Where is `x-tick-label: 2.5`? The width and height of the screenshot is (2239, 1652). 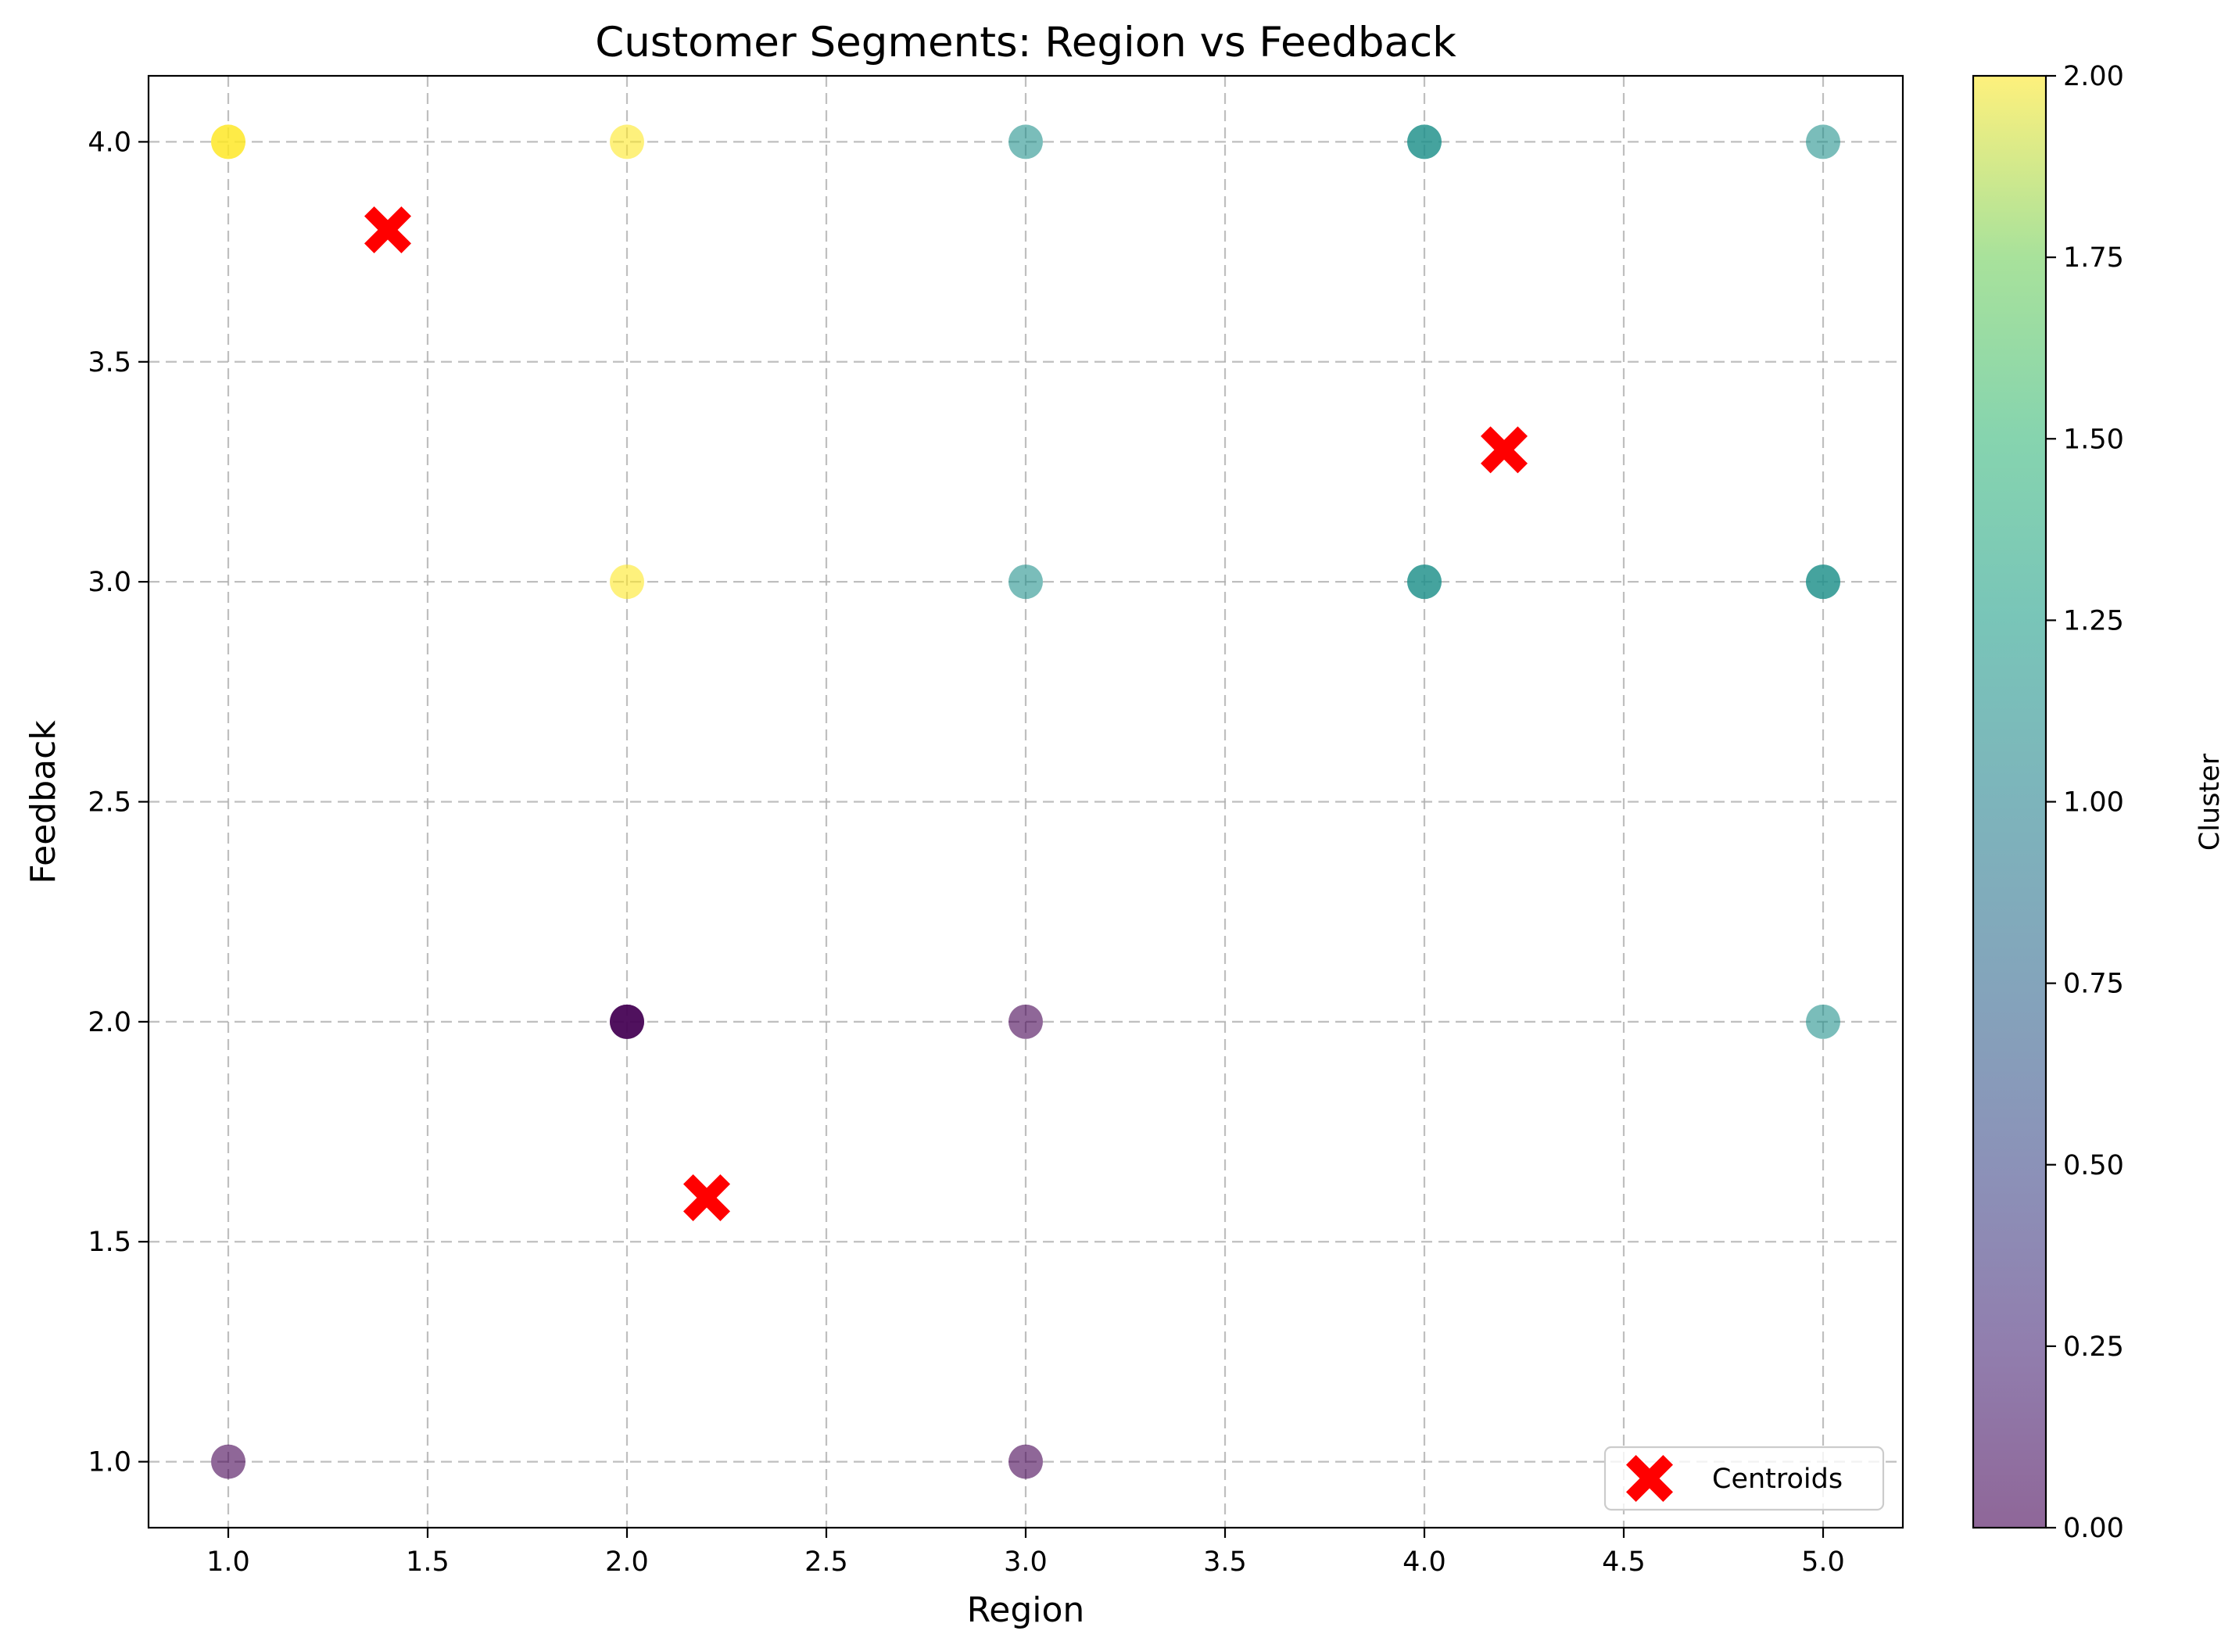
x-tick-label: 2.5 is located at coordinates (826, 1562).